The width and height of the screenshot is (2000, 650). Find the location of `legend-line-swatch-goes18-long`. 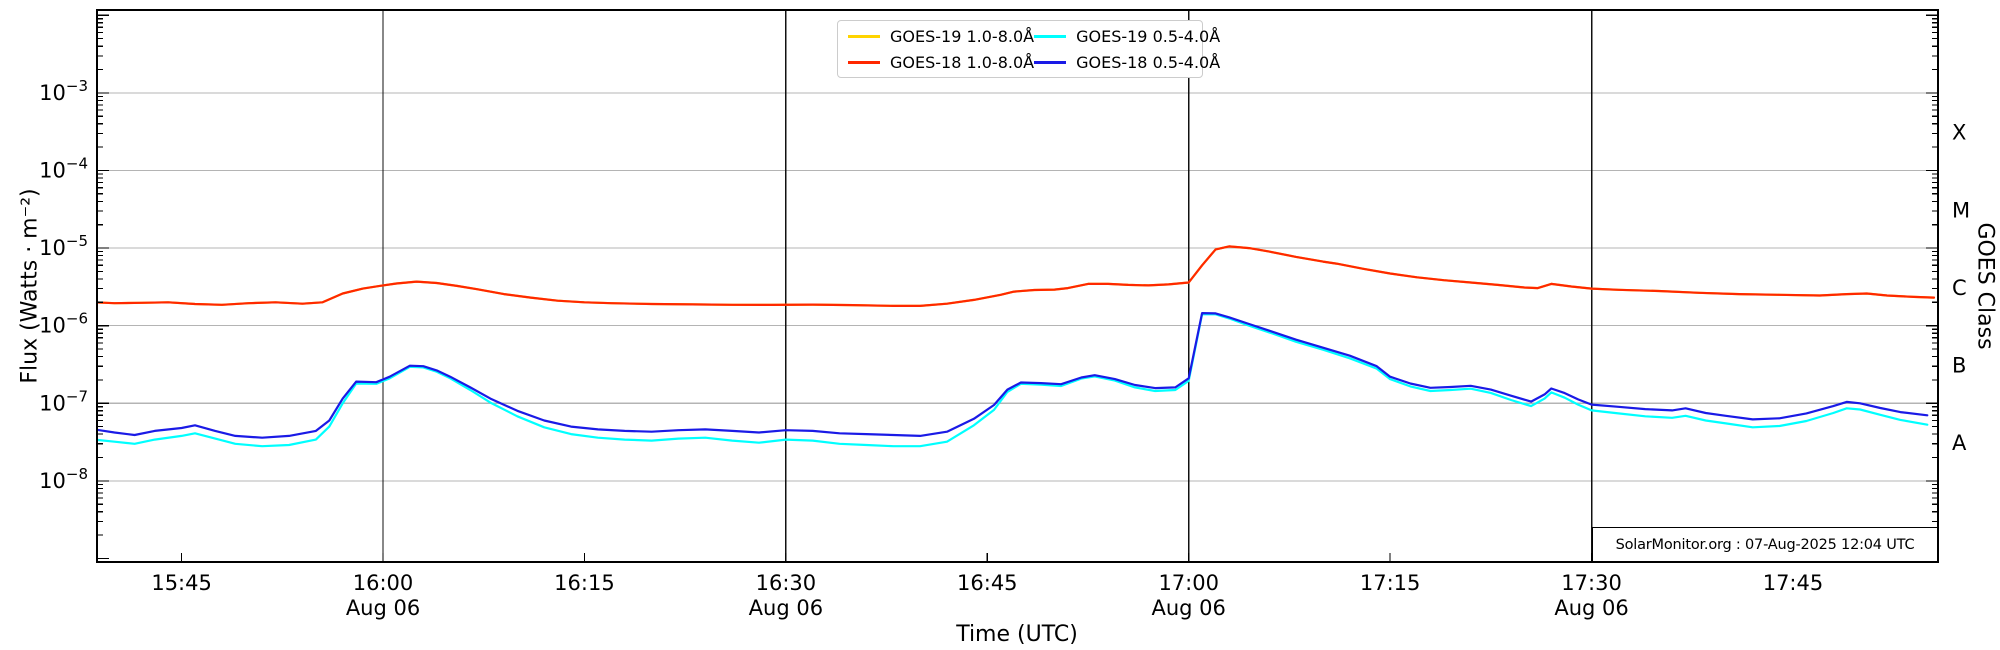

legend-line-swatch-goes18-long is located at coordinates (864, 62).